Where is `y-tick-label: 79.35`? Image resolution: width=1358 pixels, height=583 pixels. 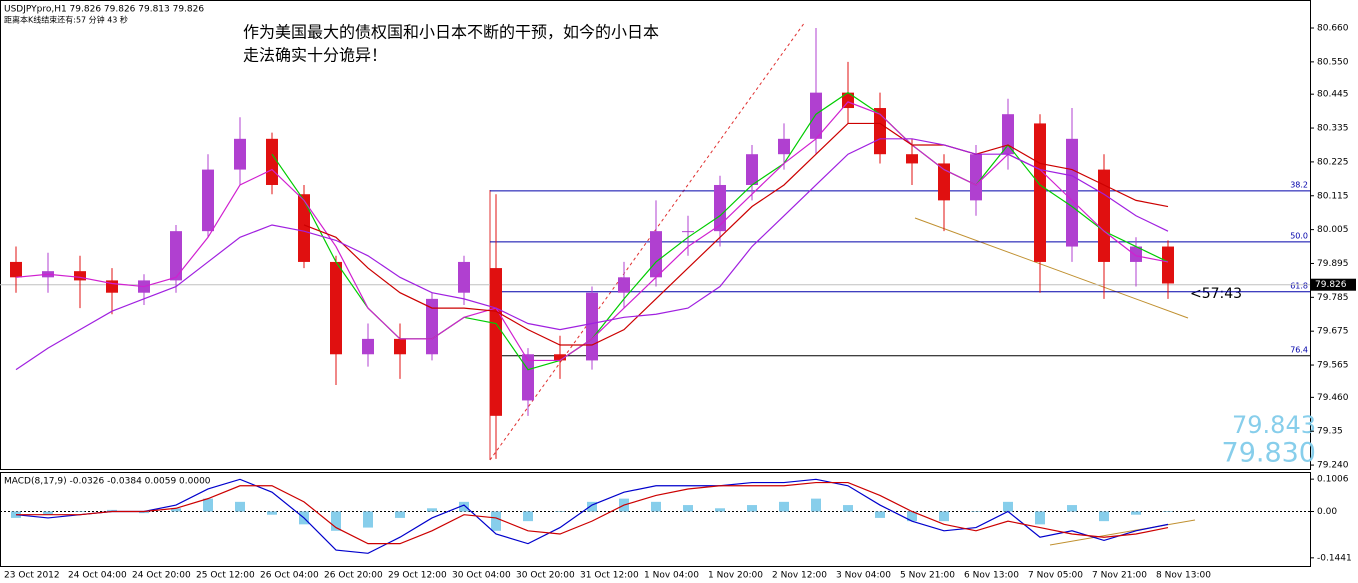 y-tick-label: 79.35 is located at coordinates (1330, 432).